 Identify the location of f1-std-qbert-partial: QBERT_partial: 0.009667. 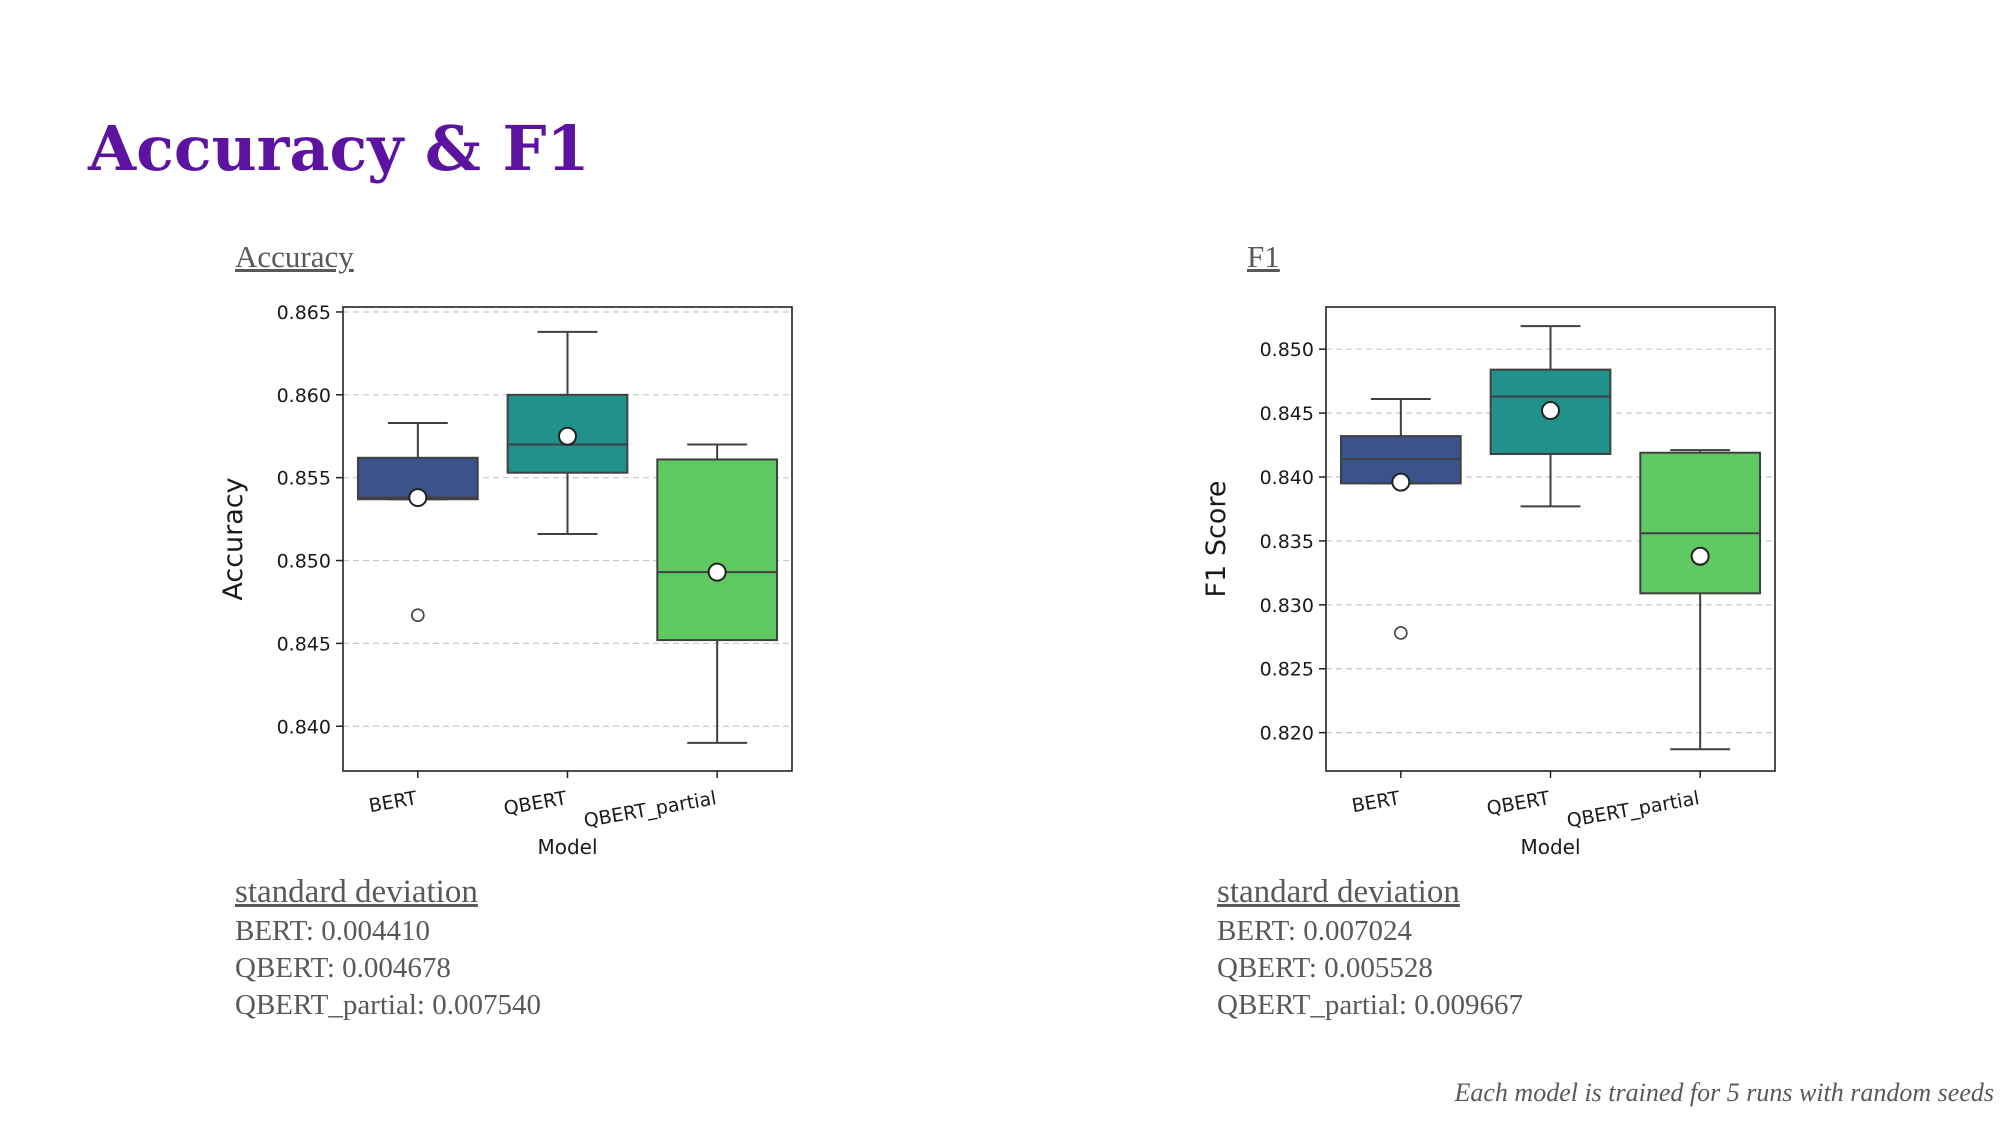
(1370, 1005).